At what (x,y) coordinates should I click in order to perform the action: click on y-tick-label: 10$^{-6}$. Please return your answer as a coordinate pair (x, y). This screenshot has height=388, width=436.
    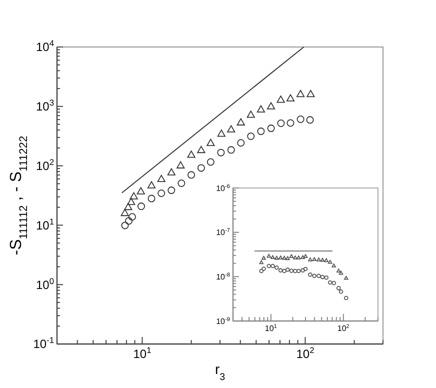
    Looking at the image, I should click on (223, 188).